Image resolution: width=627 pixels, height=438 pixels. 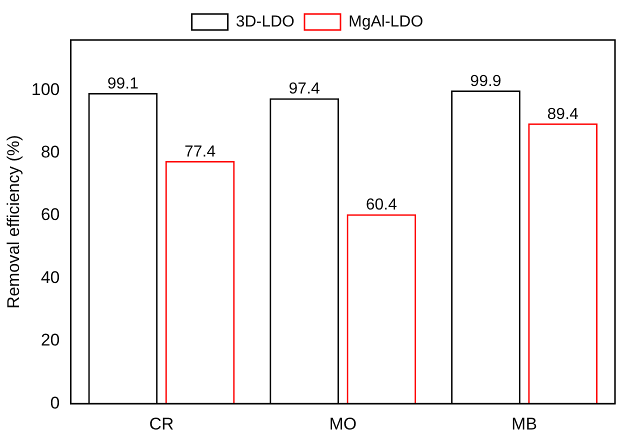 What do you see at coordinates (13, 222) in the screenshot?
I see `y-axis-title: Removal efficiency (%)` at bounding box center [13, 222].